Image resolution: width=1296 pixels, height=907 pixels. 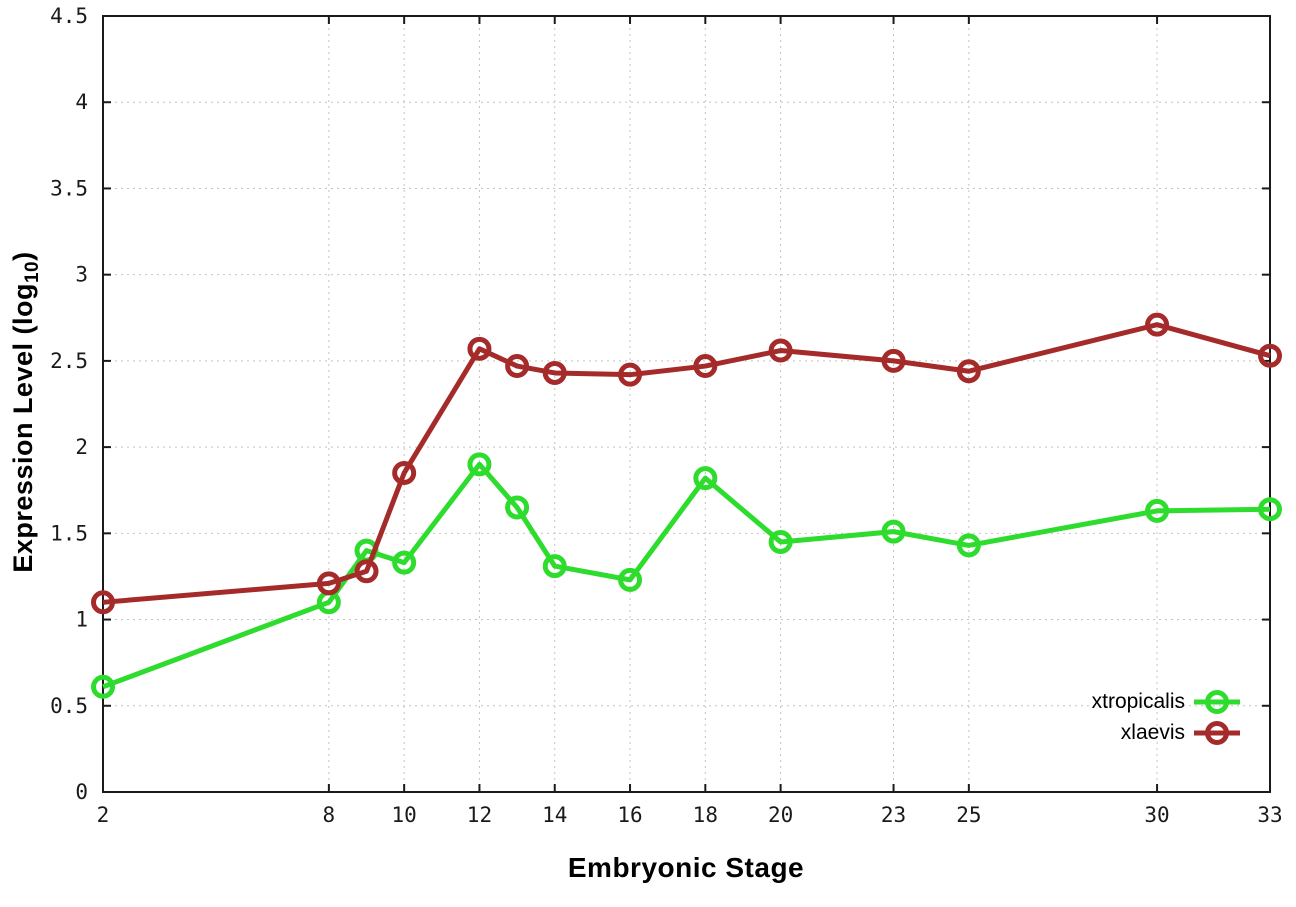 I want to click on y-tick-label: 1, so click(x=81, y=620).